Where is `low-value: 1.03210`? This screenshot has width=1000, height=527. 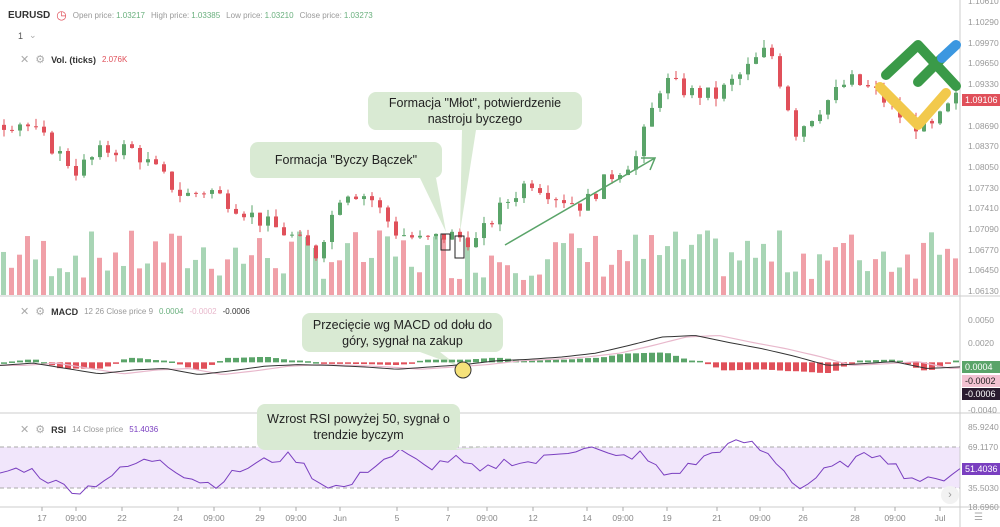
low-value: 1.03210 is located at coordinates (279, 15).